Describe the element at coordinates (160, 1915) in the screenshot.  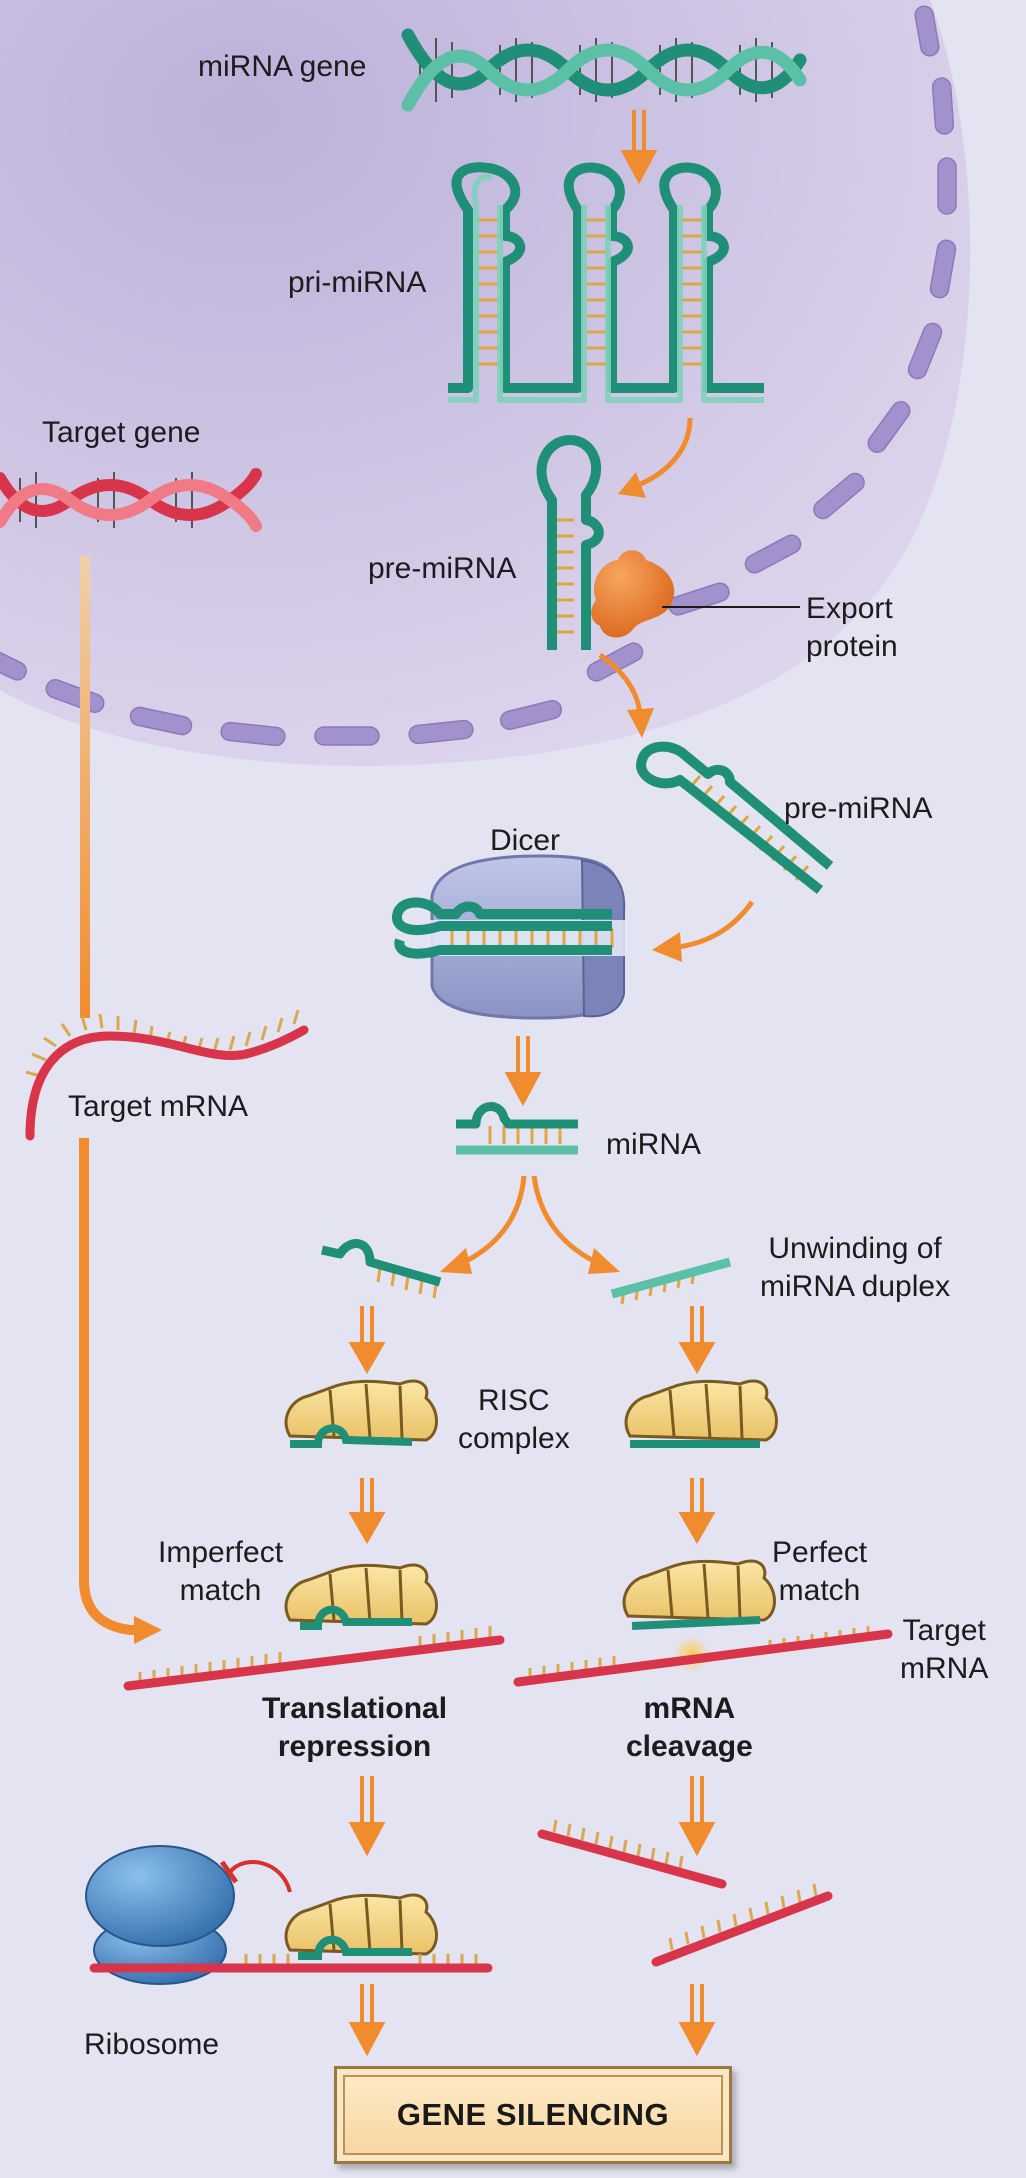
I see `ribosome` at that location.